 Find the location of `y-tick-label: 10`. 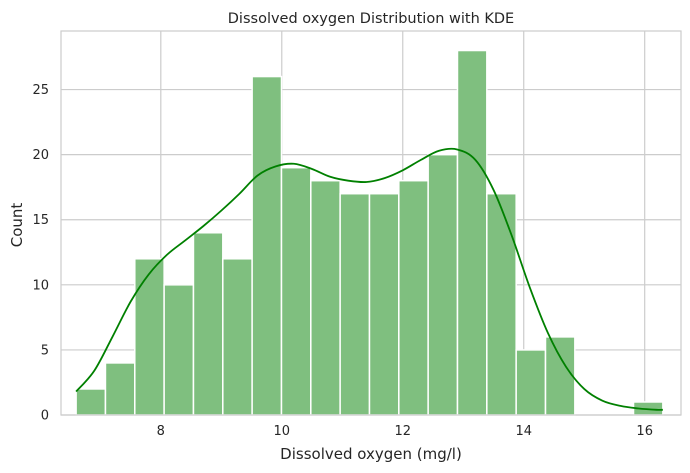

y-tick-label: 10 is located at coordinates (40, 285).